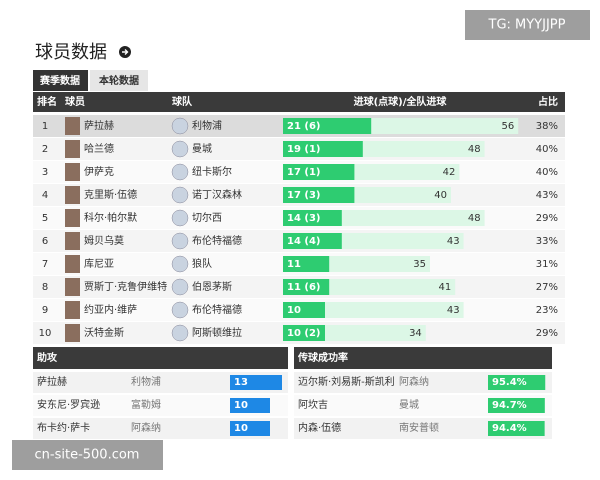  Describe the element at coordinates (202, 263) in the screenshot. I see `team: 狼队` at that location.